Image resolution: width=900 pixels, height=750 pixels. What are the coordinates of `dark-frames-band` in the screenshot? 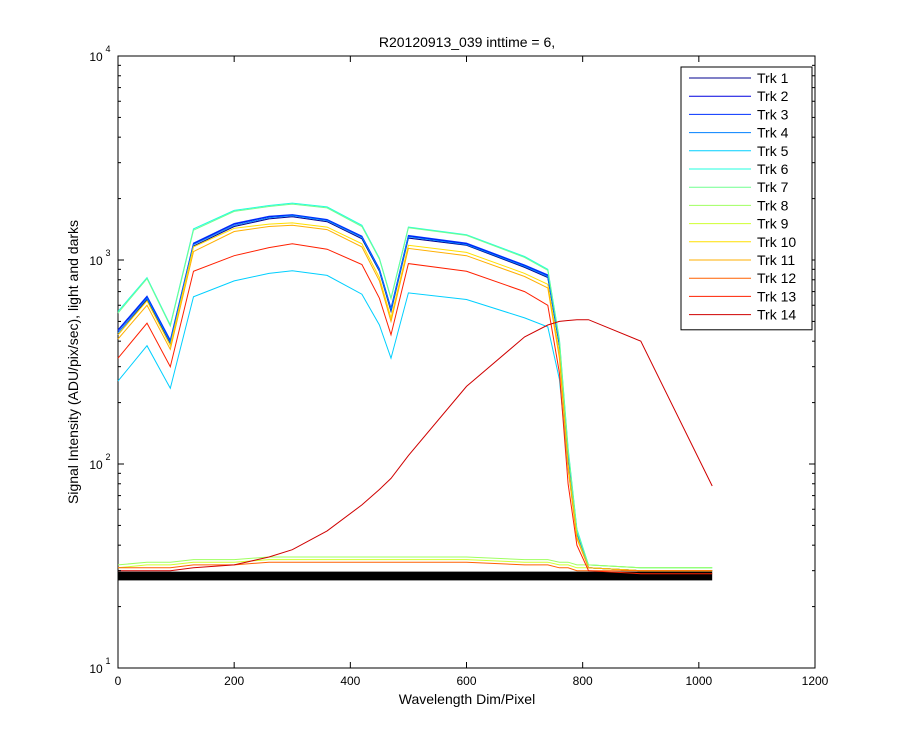 It's located at (415, 576).